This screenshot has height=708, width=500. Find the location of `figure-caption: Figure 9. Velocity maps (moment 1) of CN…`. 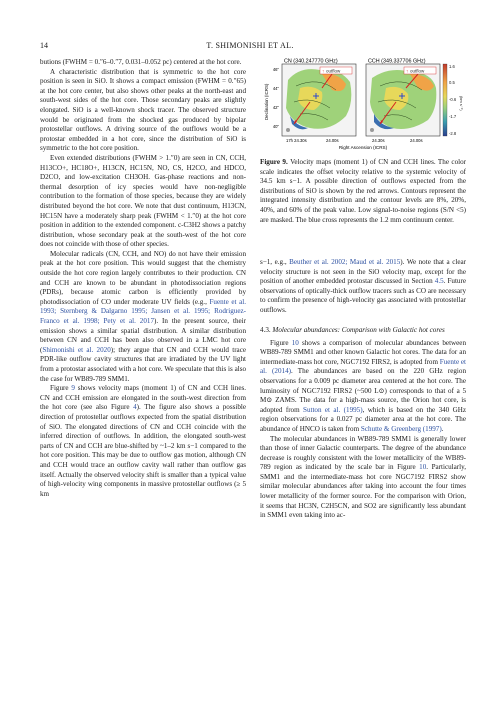

figure-caption: Figure 9. Velocity maps (moment 1) of CN… is located at coordinates (363, 191).